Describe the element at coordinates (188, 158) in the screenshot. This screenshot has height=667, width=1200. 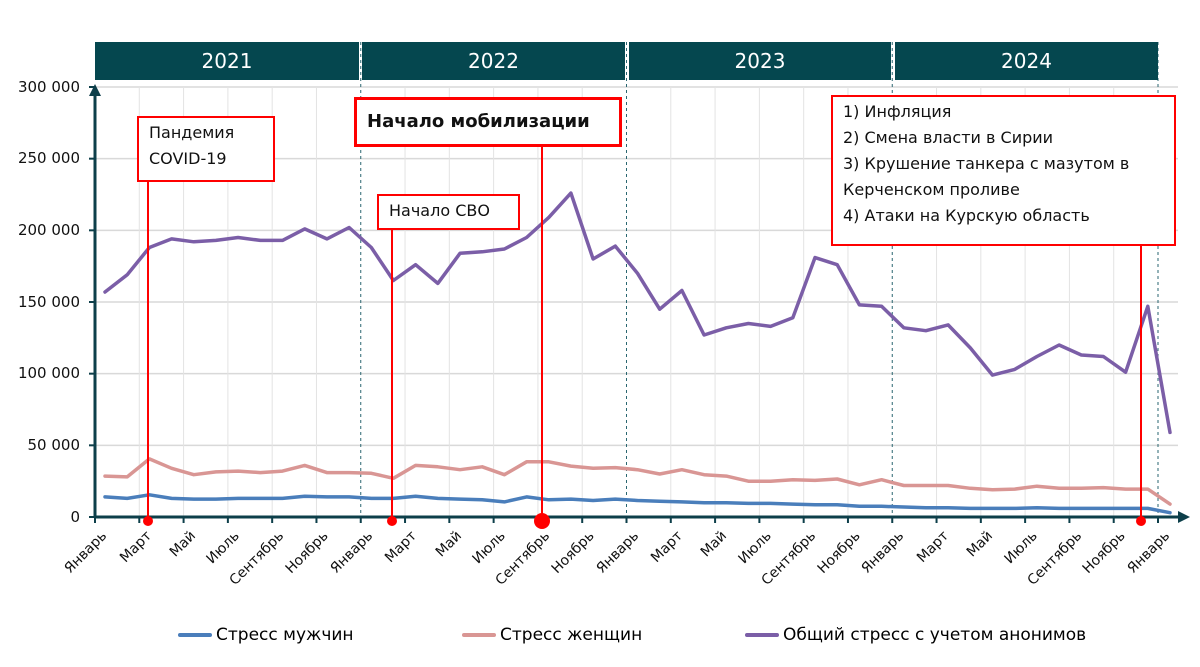
I see `annotation-covid-line2: COVID-19` at that location.